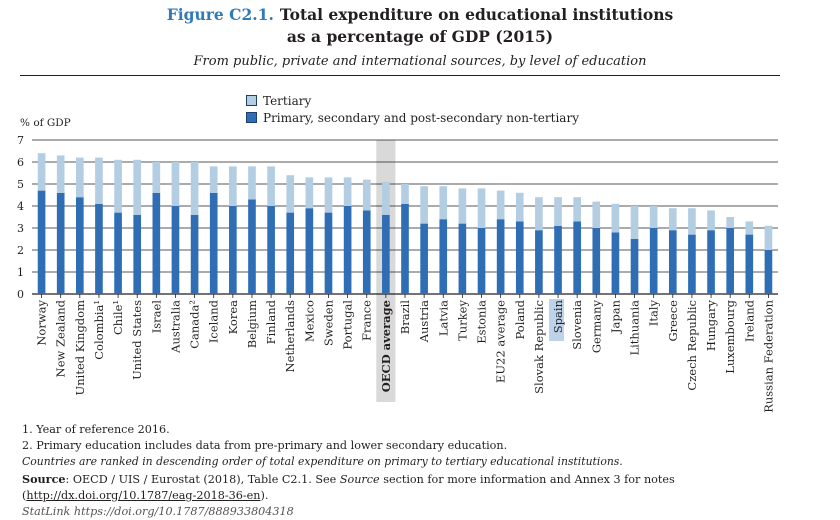  Describe the element at coordinates (45, 123) in the screenshot. I see `y-axis-label: % of GDP` at that location.